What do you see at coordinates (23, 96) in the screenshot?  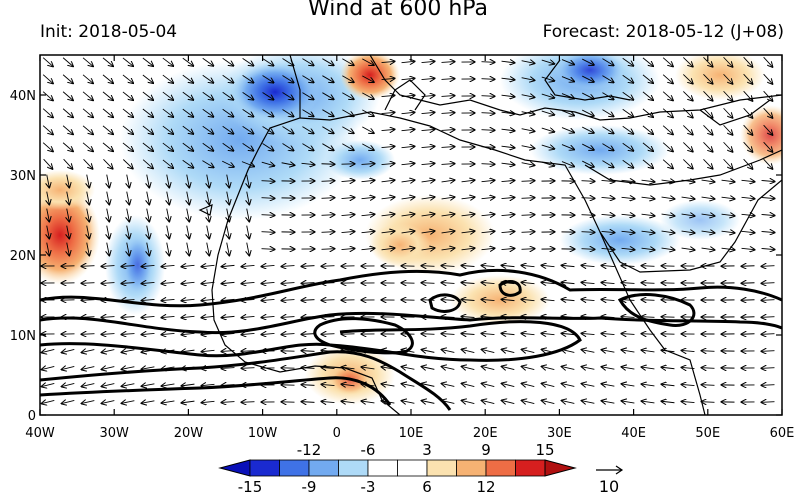 I see `lat-tick-label: 40N` at bounding box center [23, 96].